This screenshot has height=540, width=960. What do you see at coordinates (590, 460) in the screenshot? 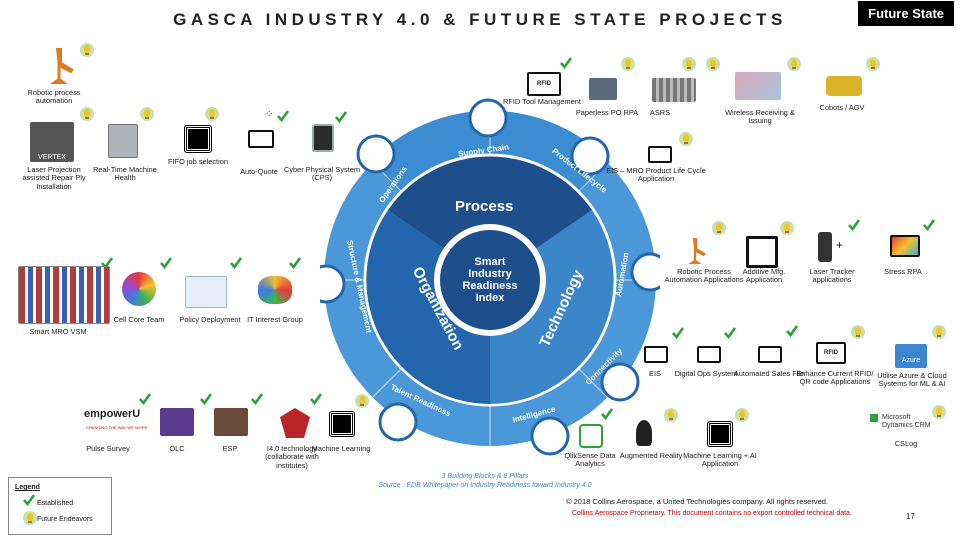
I see `item-qliksense: QlikSense Data Analytics` at bounding box center [590, 460].